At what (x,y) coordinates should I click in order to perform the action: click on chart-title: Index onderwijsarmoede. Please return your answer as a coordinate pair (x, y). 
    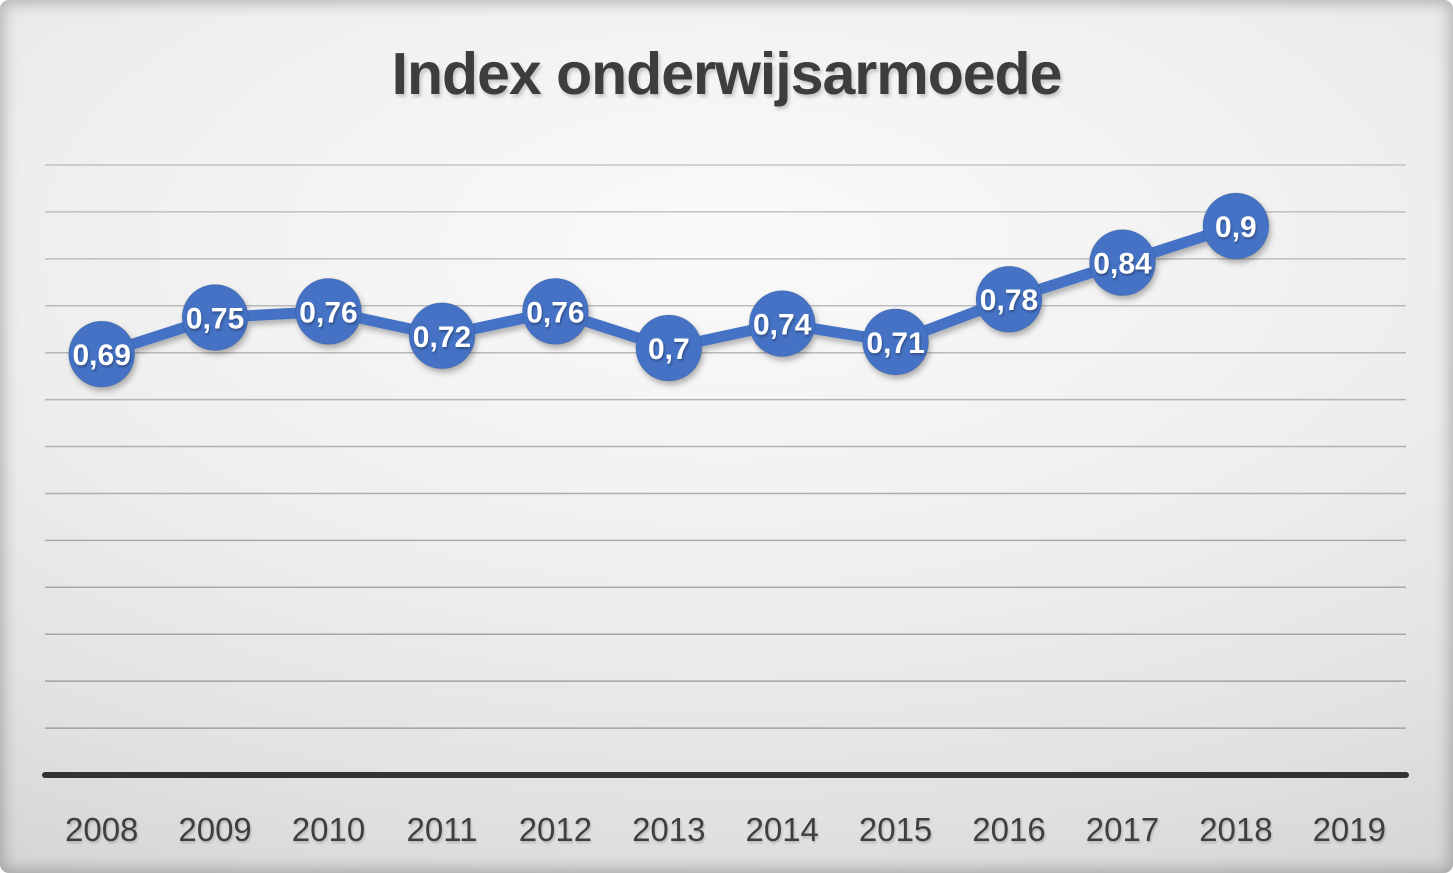
    Looking at the image, I should click on (727, 74).